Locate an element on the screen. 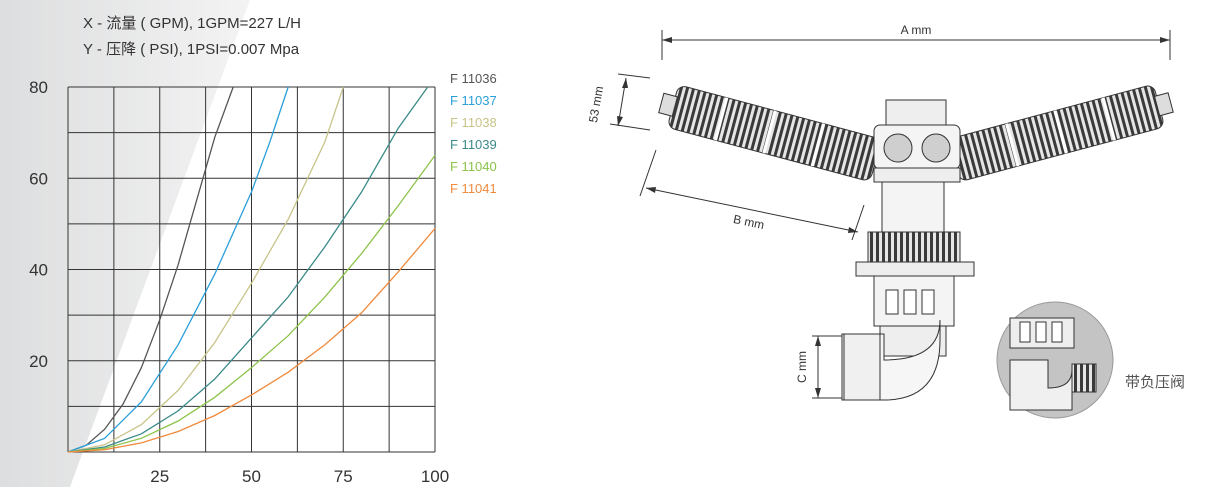 The image size is (1219, 487). y-tick-label: 40 is located at coordinates (38, 270).